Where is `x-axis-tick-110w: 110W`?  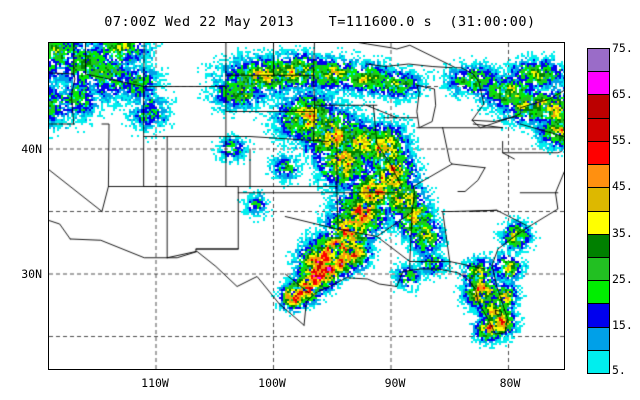
x-axis-tick-110w: 110W is located at coordinates (155, 383).